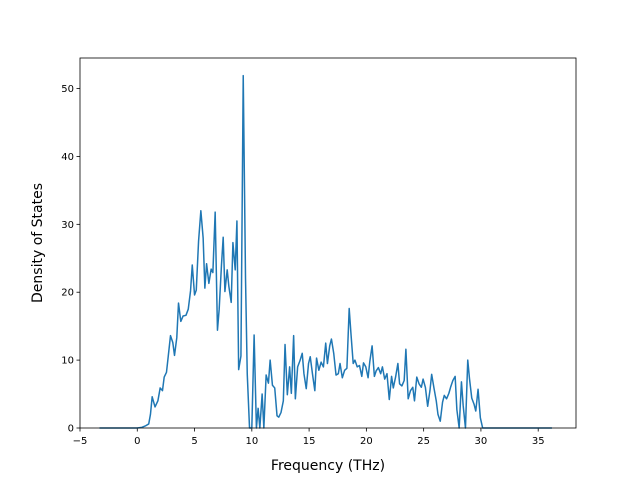 The image size is (640, 480). Describe the element at coordinates (328, 466) in the screenshot. I see `x-axis-label: Frequency (THz)` at that location.